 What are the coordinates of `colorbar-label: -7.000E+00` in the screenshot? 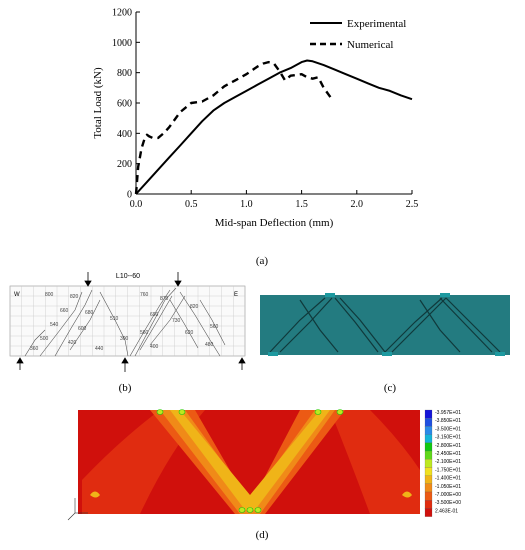 It's located at (448, 495).